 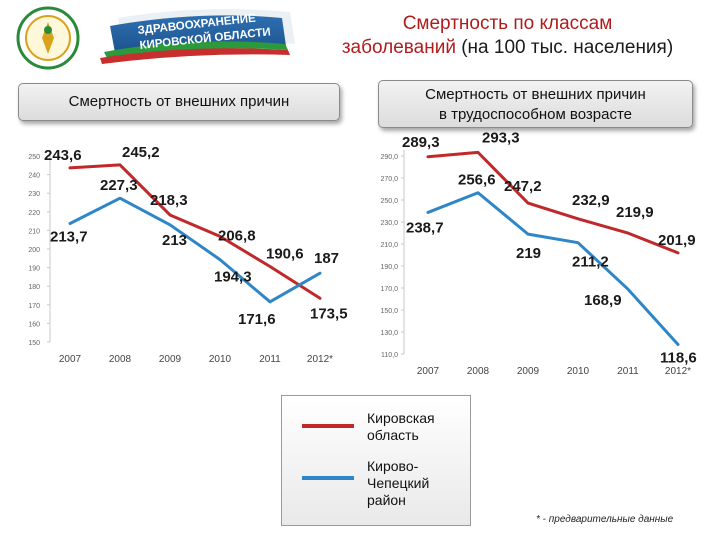 I want to click on chart1-title-box: Смертность от внешних причин, so click(x=179, y=102).